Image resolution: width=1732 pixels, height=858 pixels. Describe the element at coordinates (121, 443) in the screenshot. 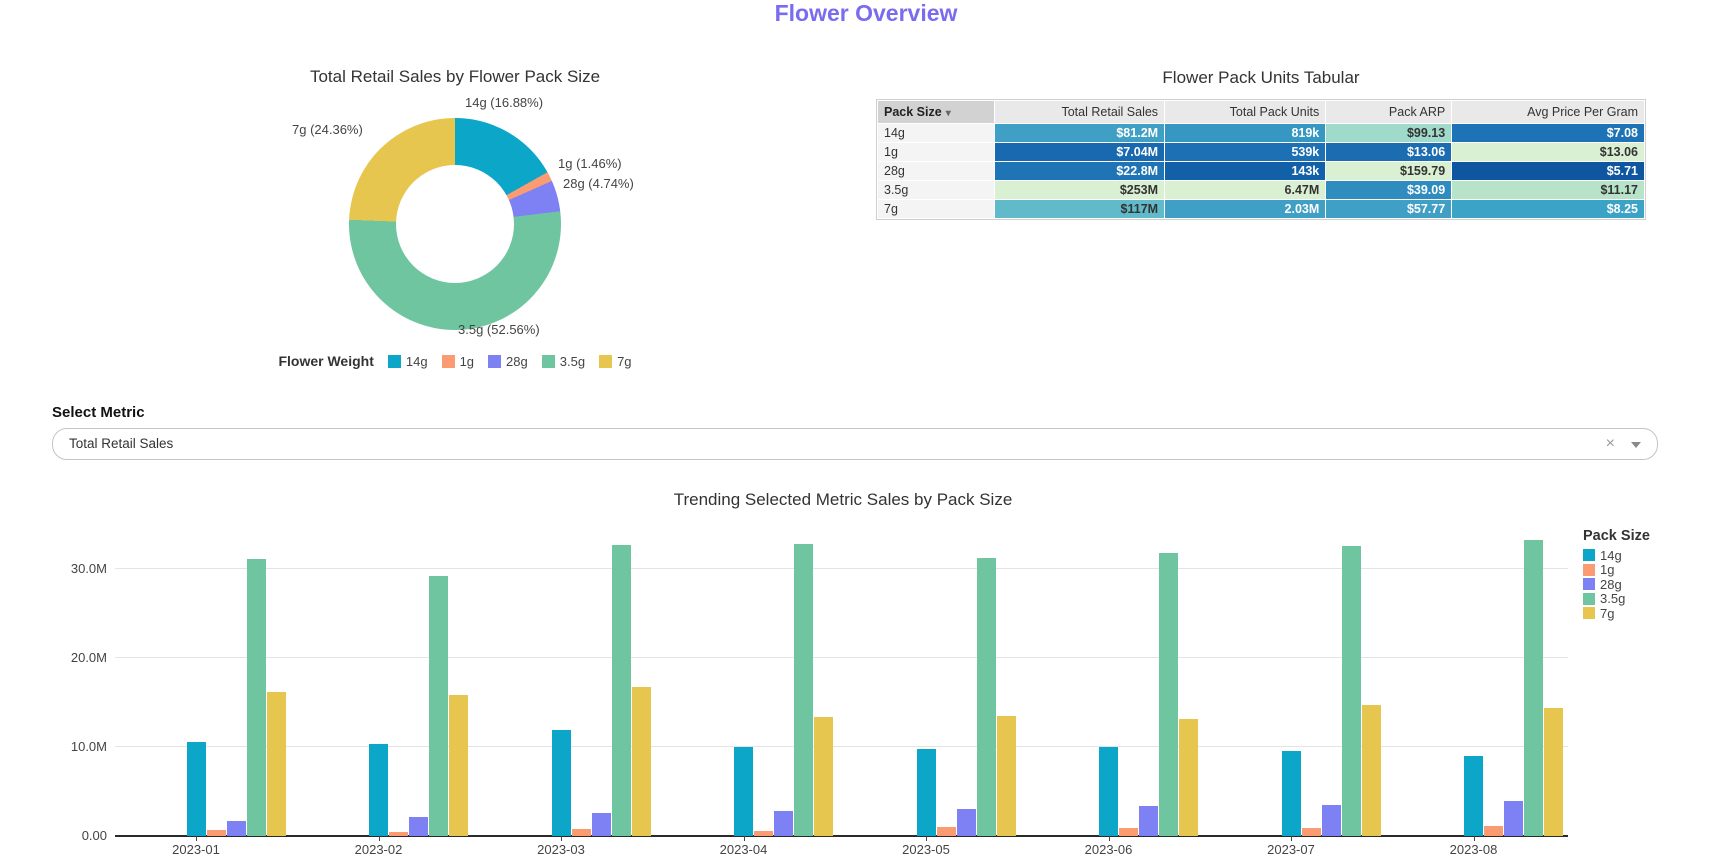

I see `metric-dropdown-value: Total Retail Sales` at that location.